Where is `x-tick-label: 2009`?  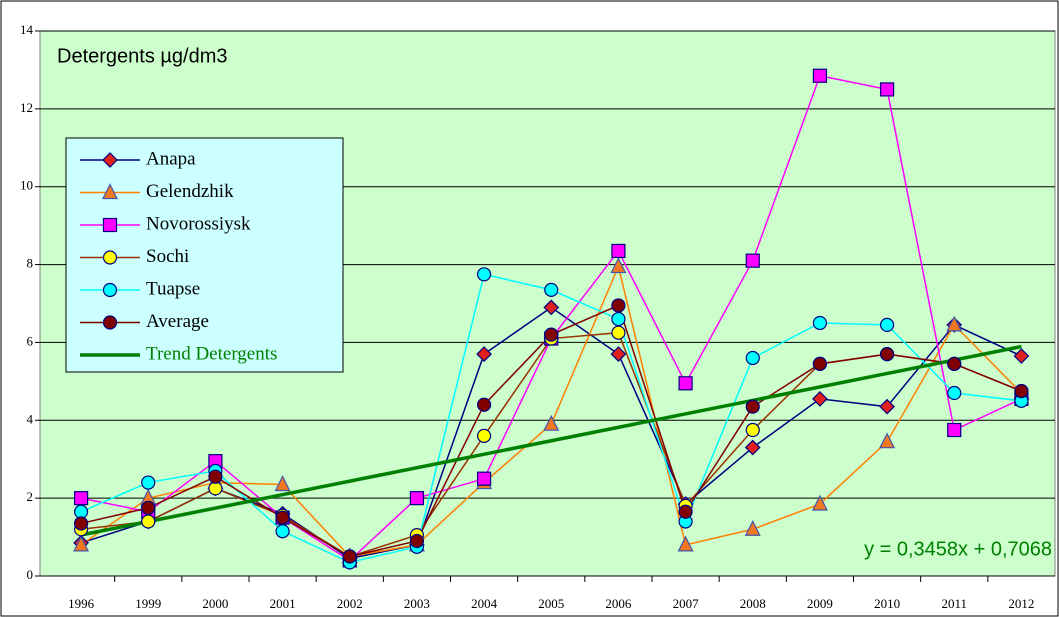 x-tick-label: 2009 is located at coordinates (820, 603).